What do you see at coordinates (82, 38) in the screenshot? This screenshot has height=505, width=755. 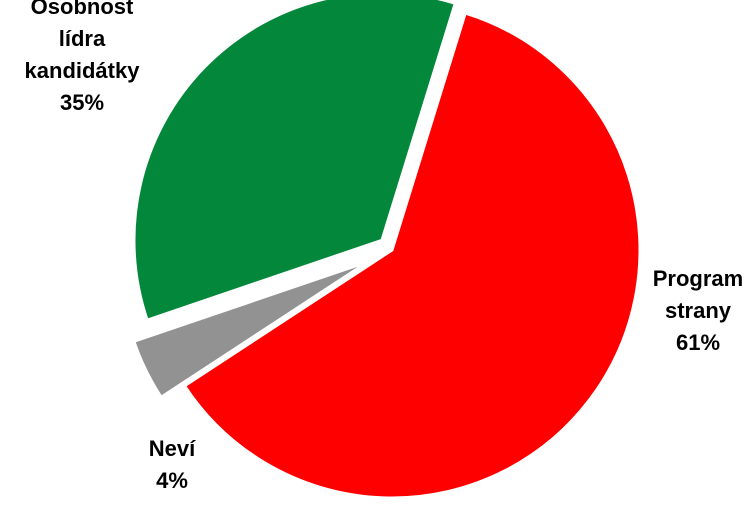 I see `slice-name-label: lídra` at bounding box center [82, 38].